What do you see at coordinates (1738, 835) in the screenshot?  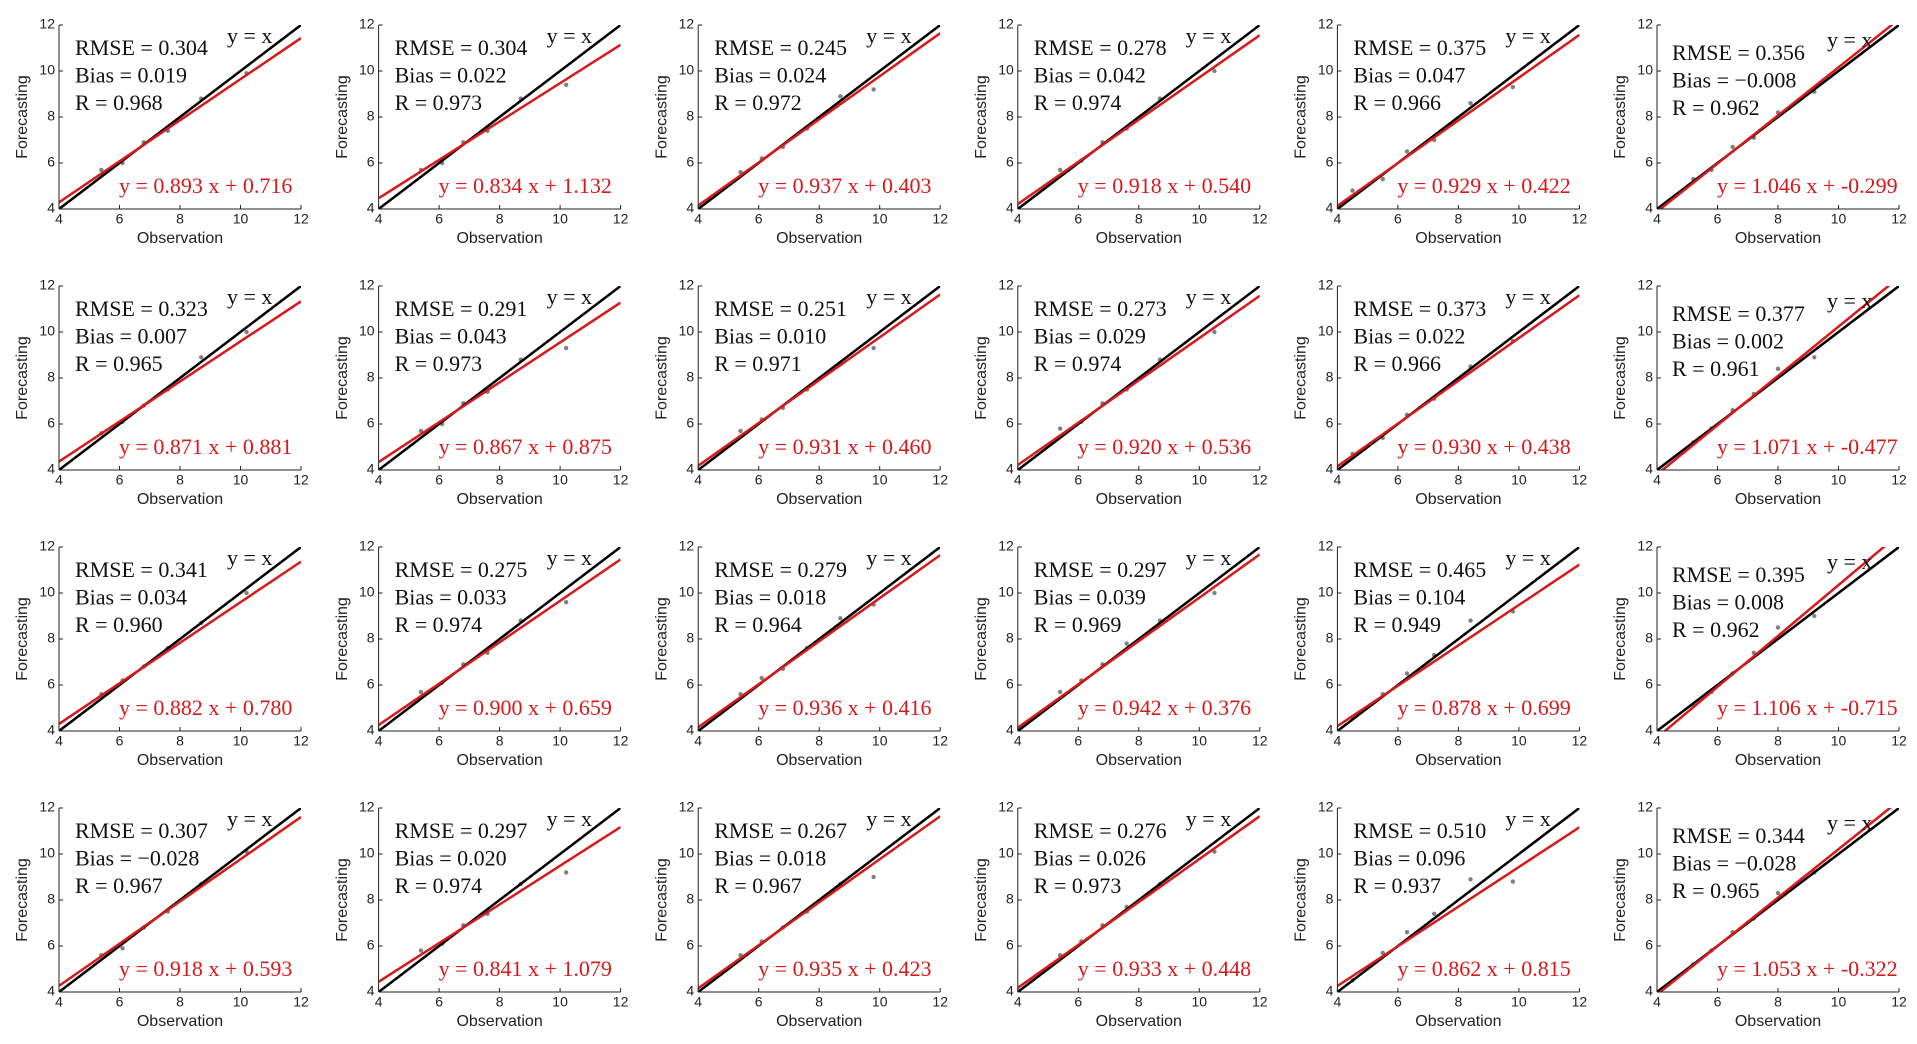 I see `stat-annotation: RMSE = 0.344` at bounding box center [1738, 835].